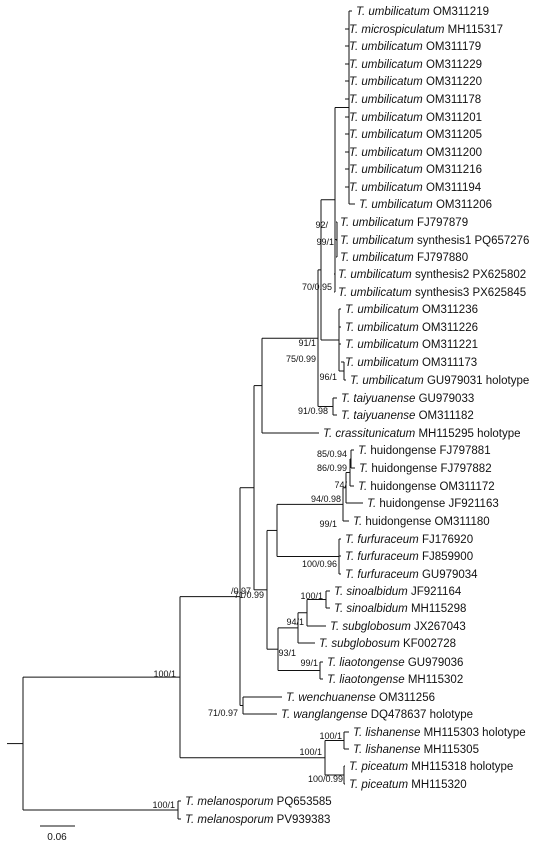  I want to click on taxon-accession: OM311256, so click(407, 698).